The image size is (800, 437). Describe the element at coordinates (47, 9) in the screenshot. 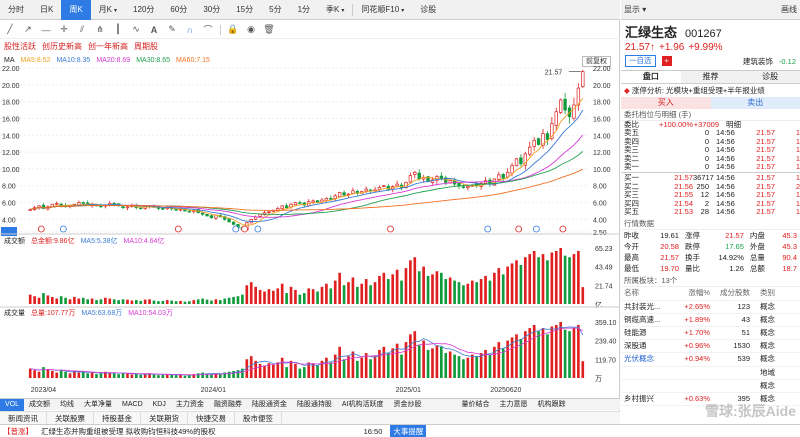

I see `tab-1: 日K` at that location.